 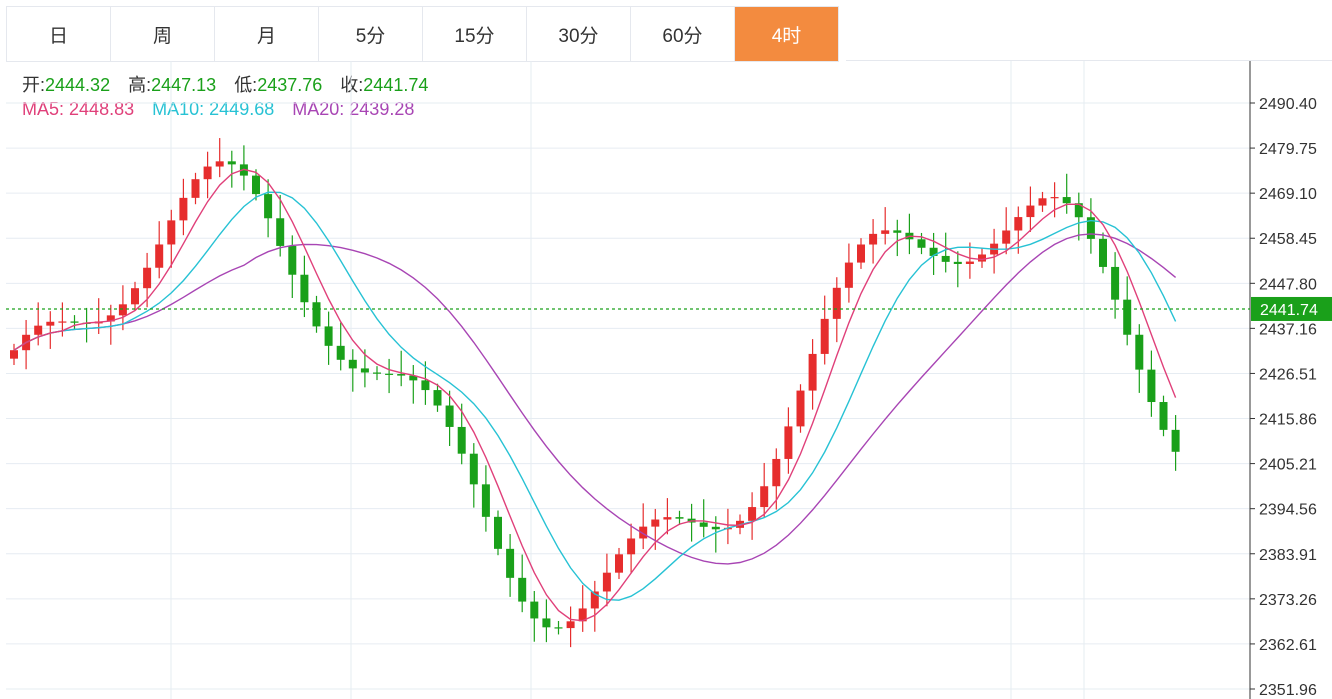 I want to click on close-value: 2441.74, so click(x=396, y=85).